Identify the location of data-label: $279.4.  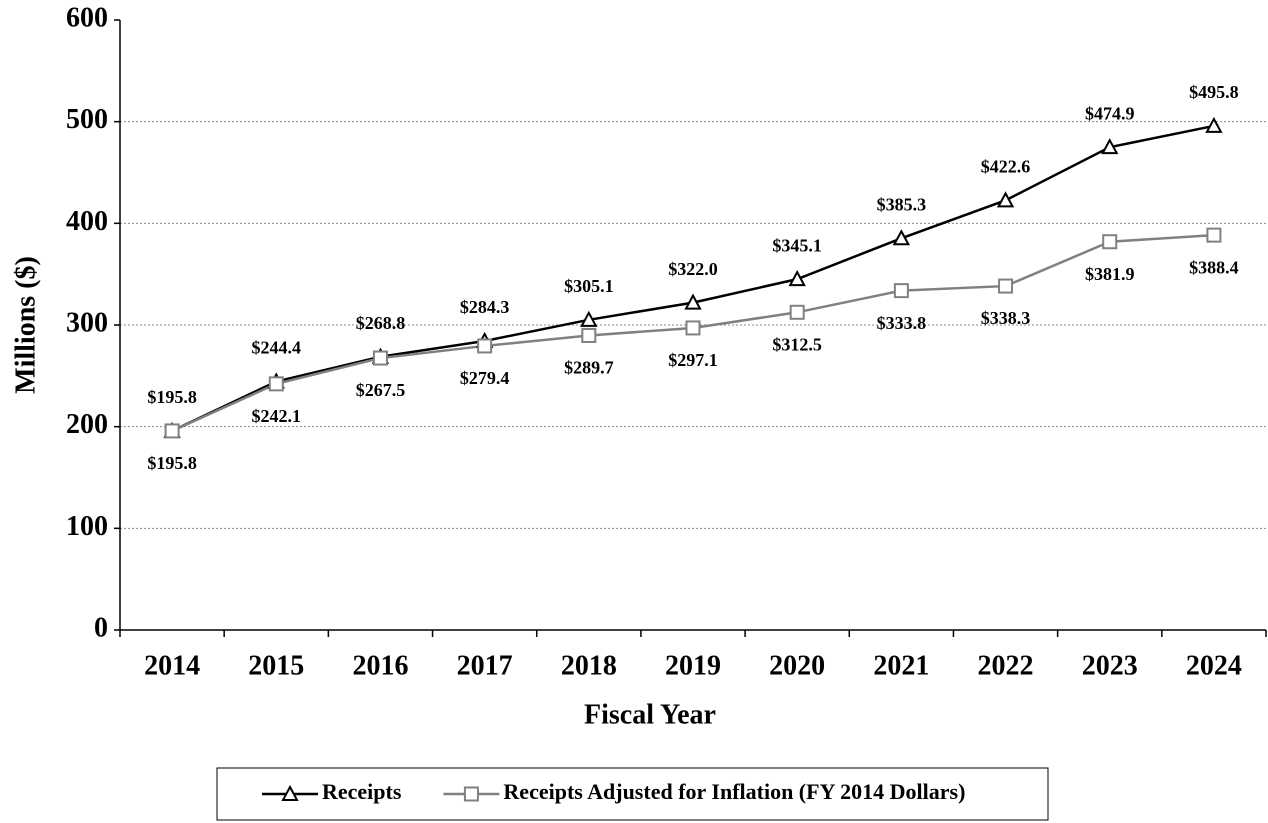
(485, 378).